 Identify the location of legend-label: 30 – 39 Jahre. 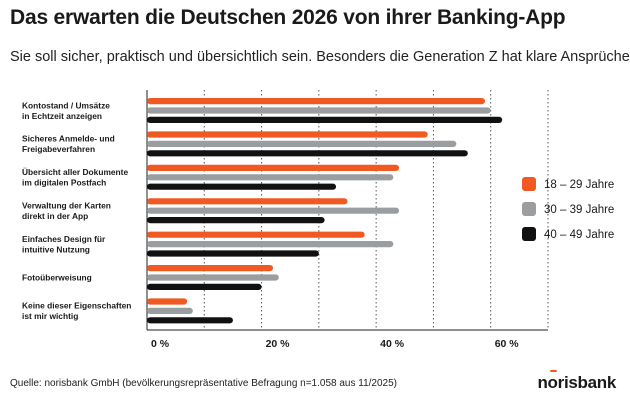
(579, 210).